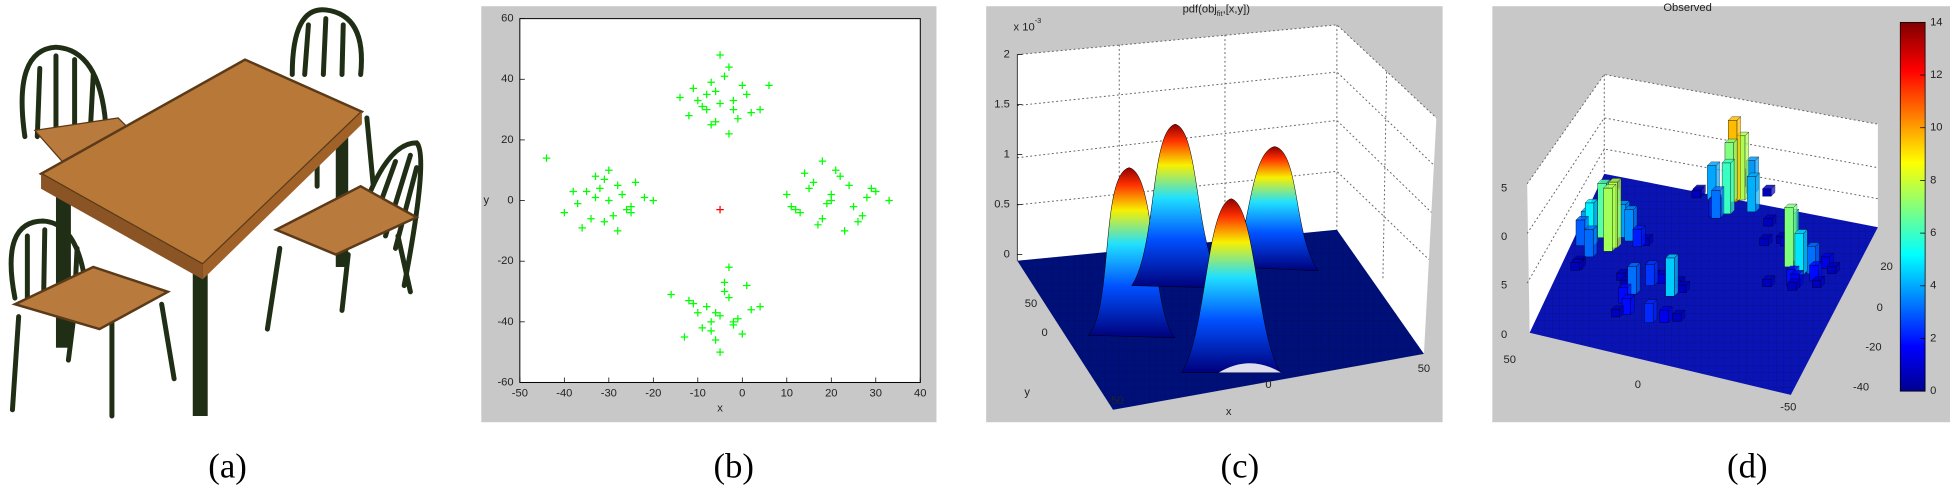  What do you see at coordinates (1687, 8) in the screenshot?
I see `chart-title: Observed` at bounding box center [1687, 8].